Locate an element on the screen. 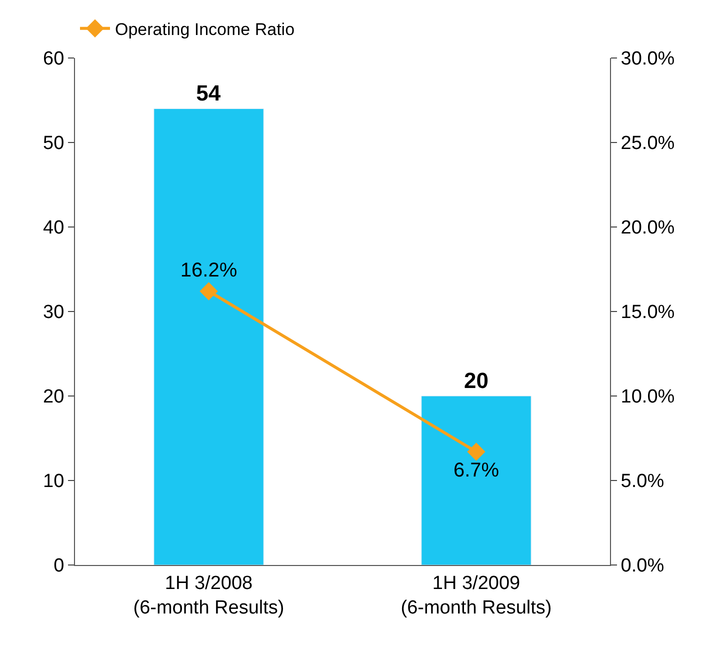 This screenshot has height=650, width=712. y-tick-label: 20 is located at coordinates (53, 397).